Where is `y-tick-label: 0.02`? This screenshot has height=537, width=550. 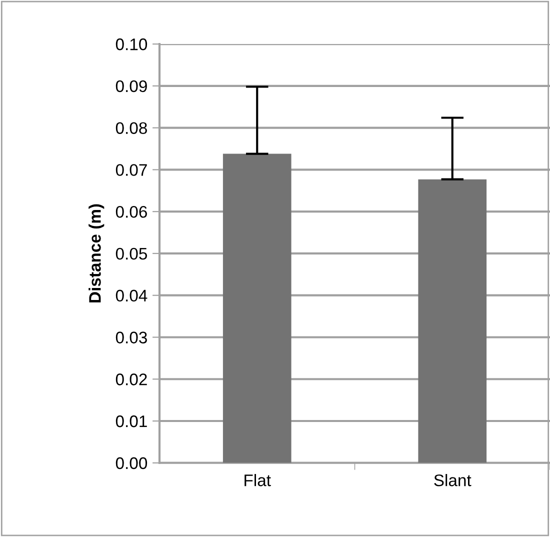 y-tick-label: 0.02 is located at coordinates (131, 380).